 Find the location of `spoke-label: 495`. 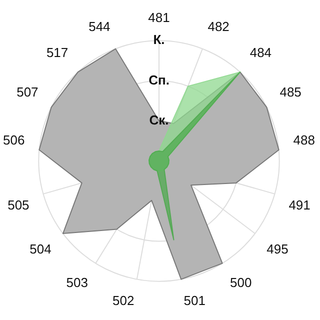

spoke-label: 495 is located at coordinates (277, 249).